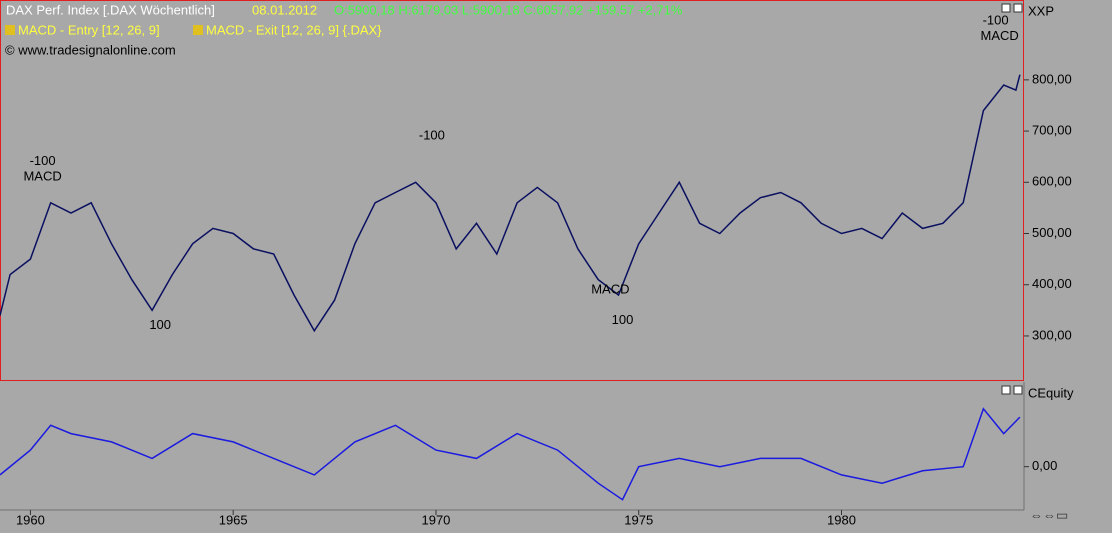 This screenshot has width=1112, height=533. I want to click on y-tick-label: 800,00, so click(1052, 78).